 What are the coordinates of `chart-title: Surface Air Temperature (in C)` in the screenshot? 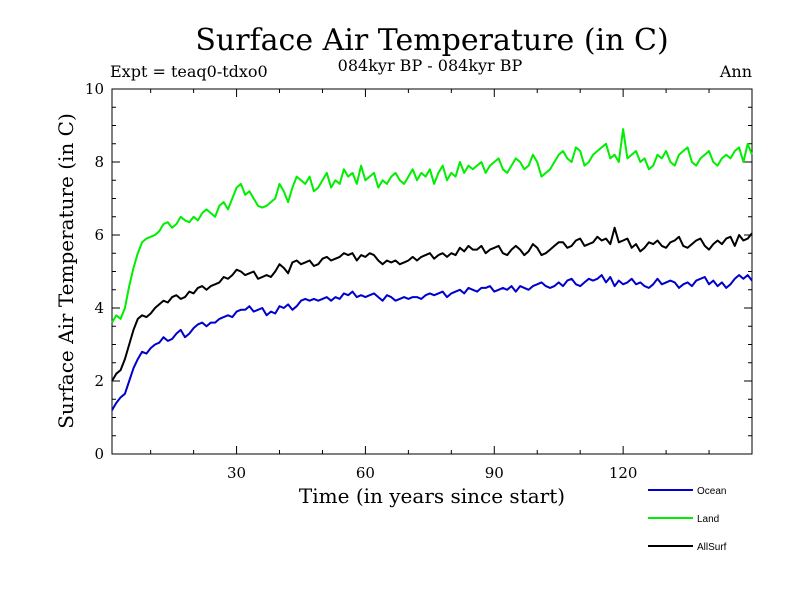 It's located at (431, 40).